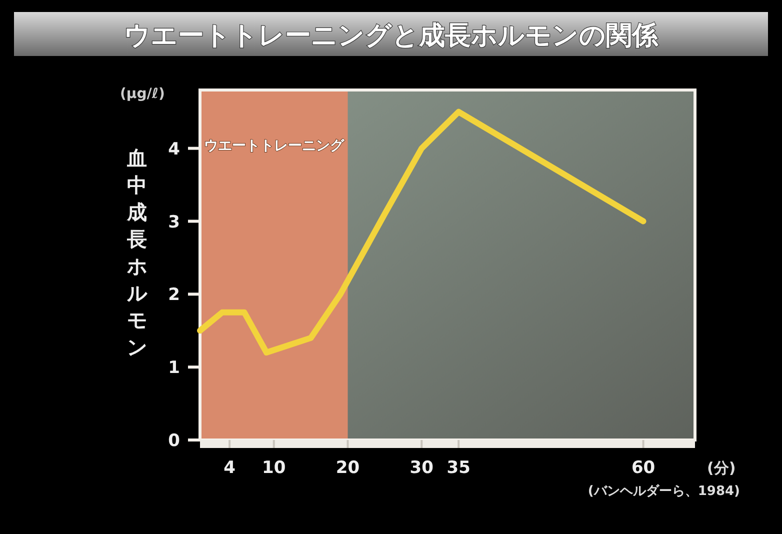  I want to click on x-tick-label: 60, so click(643, 468).